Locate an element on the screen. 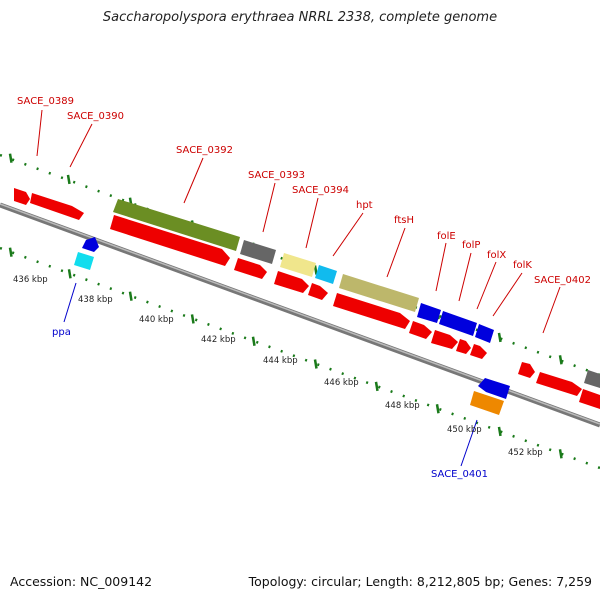  gene-folk is located at coordinates (526, 370).